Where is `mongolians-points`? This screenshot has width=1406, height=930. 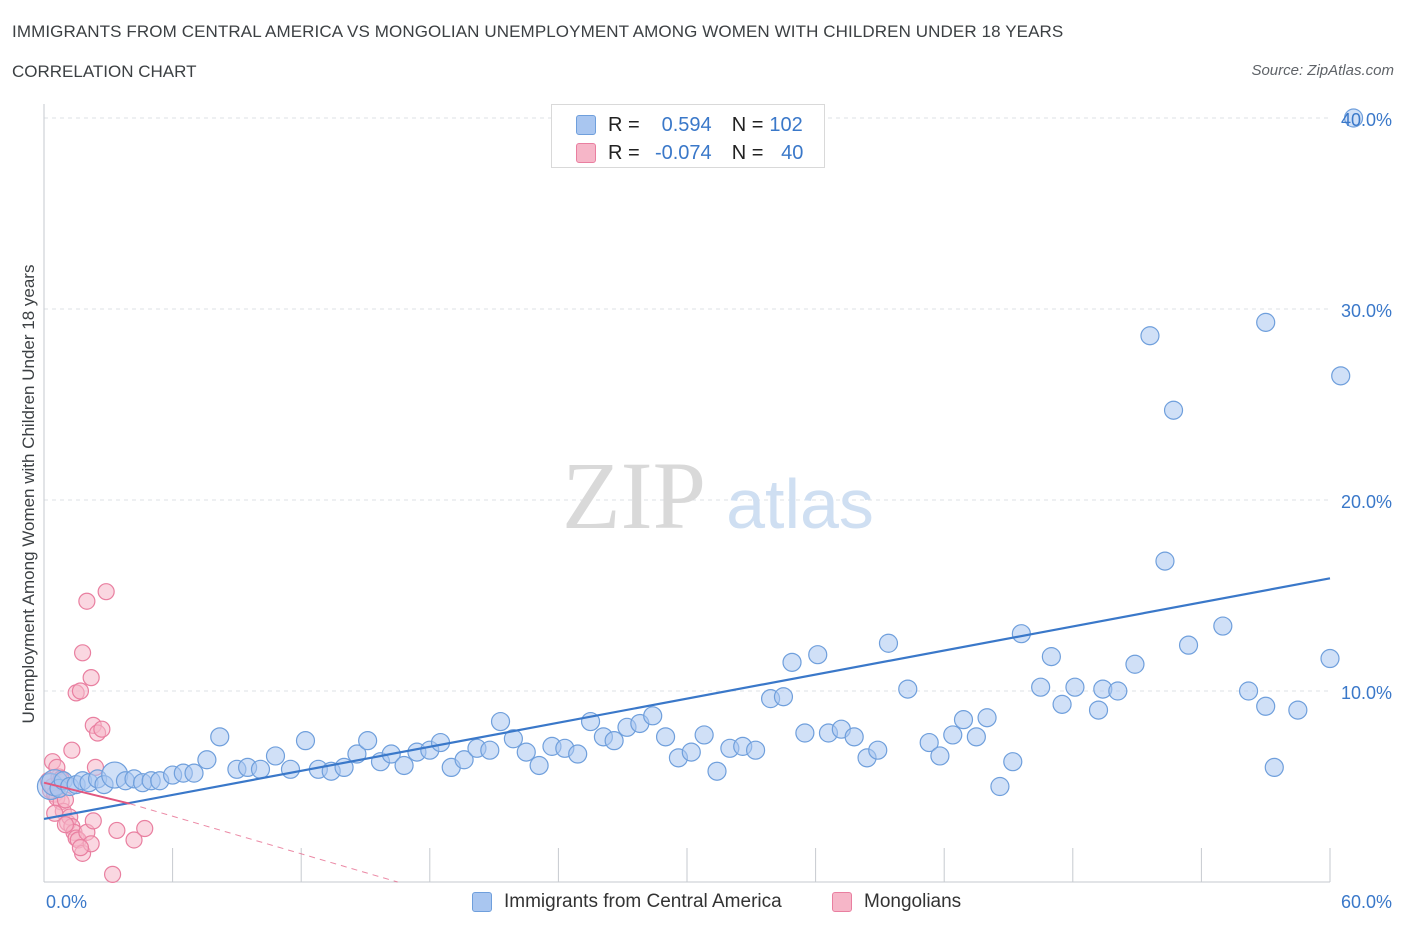 mongolians-points is located at coordinates (96, 733).